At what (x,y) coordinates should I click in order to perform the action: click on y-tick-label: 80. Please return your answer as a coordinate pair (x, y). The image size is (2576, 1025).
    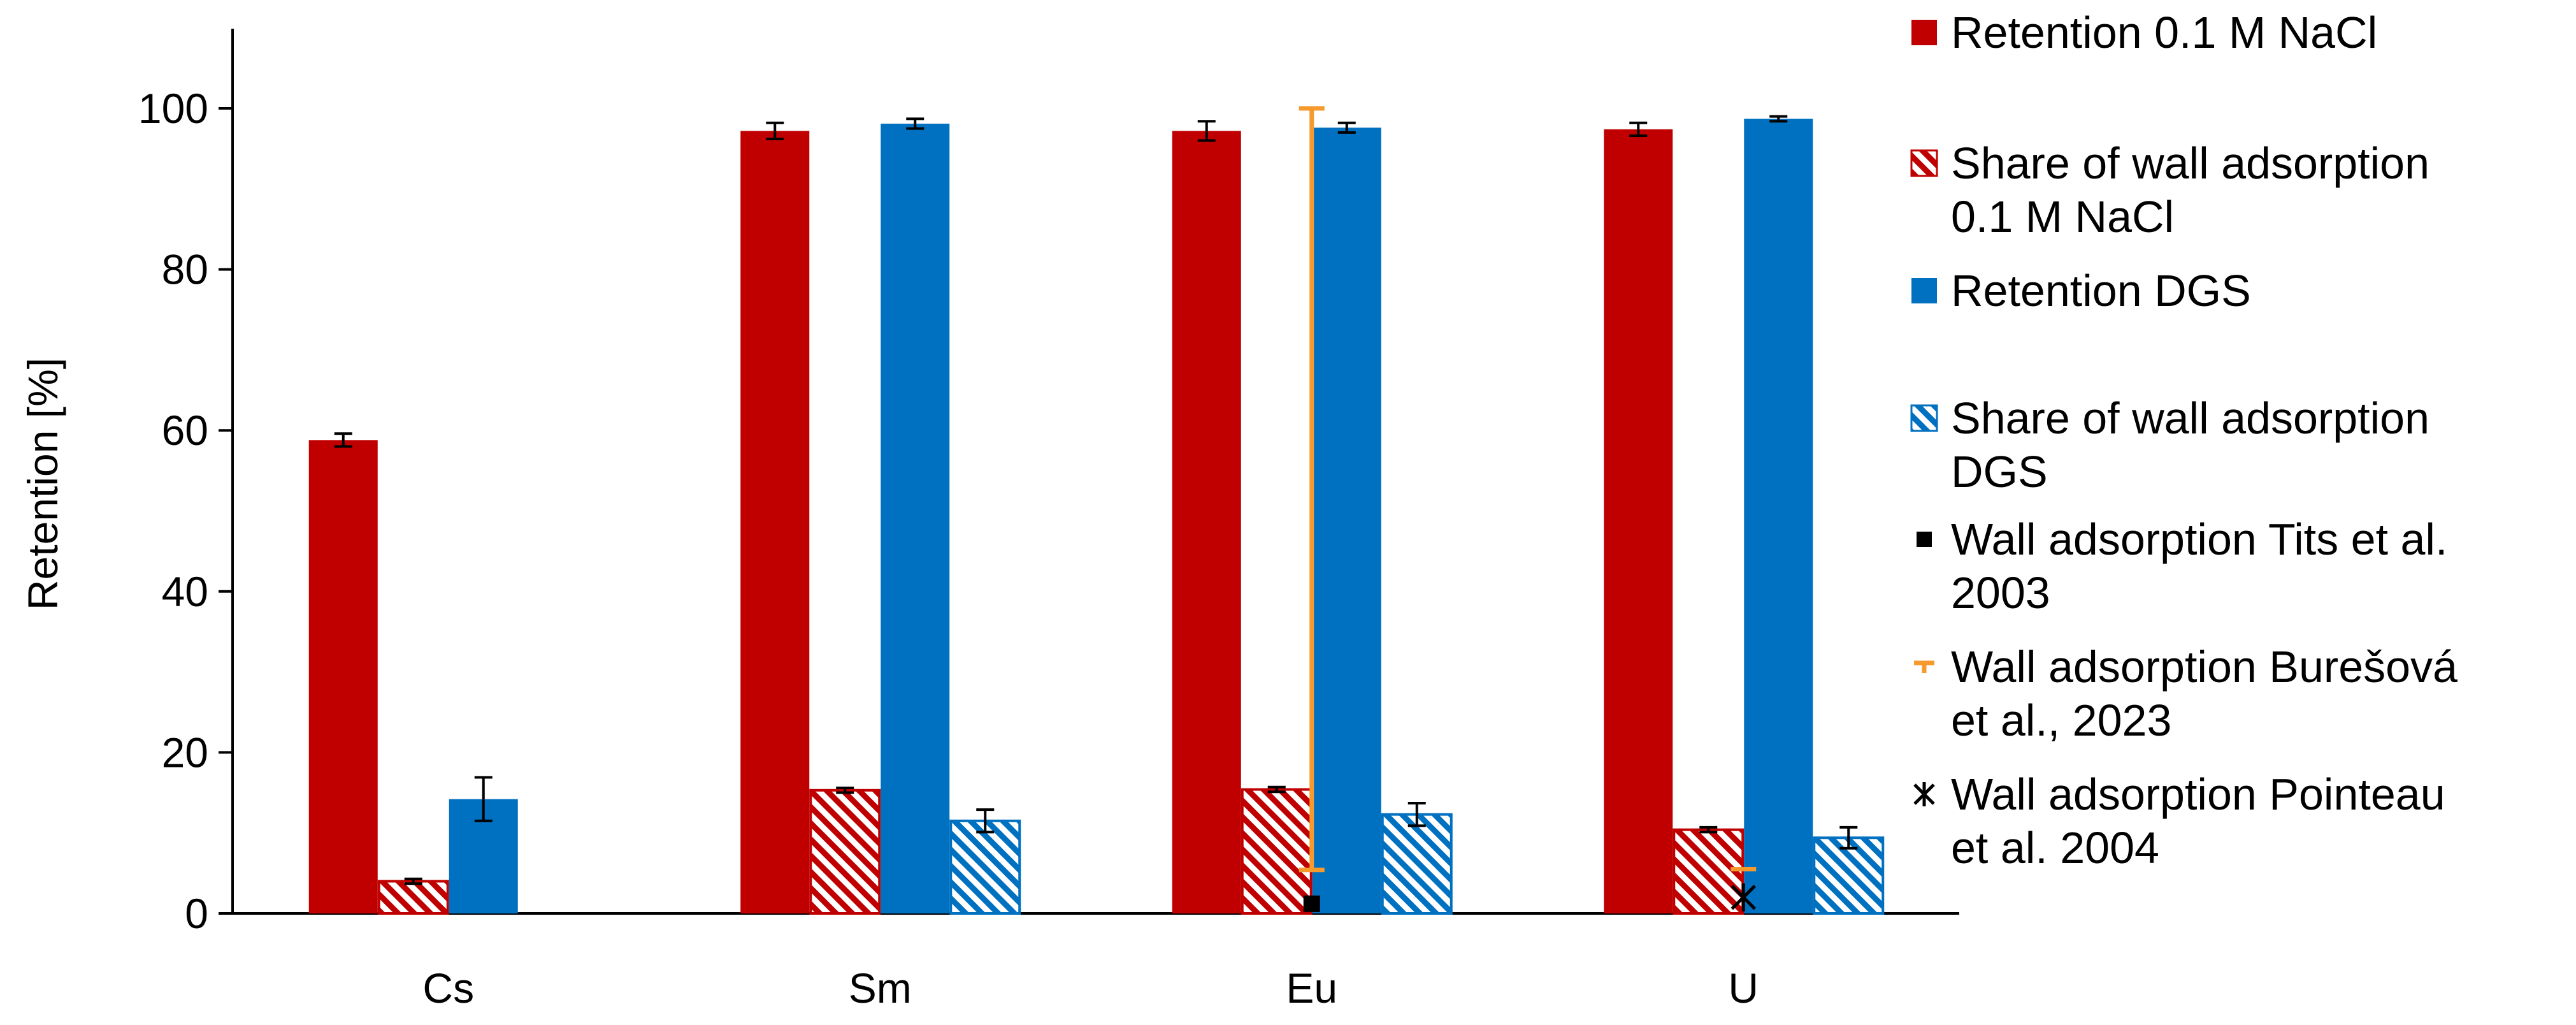
    Looking at the image, I should click on (185, 269).